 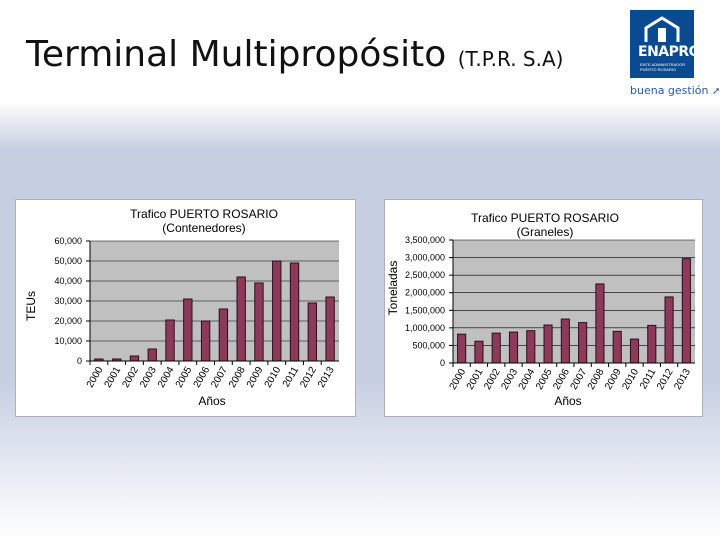 What do you see at coordinates (236, 54) in the screenshot?
I see `page-title-main: Terminal Multipropósito` at bounding box center [236, 54].